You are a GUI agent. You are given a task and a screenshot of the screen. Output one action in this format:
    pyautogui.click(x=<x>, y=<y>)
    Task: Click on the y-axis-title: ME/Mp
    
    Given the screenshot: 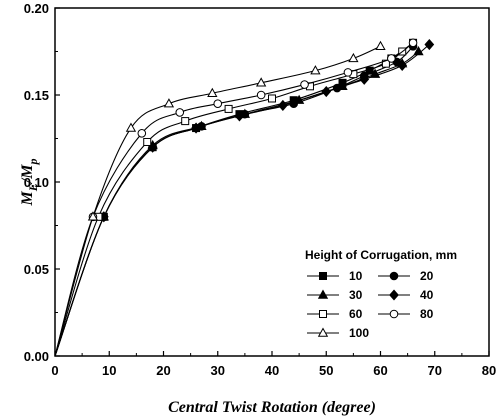 What is the action you would take?
    pyautogui.click(x=29, y=183)
    